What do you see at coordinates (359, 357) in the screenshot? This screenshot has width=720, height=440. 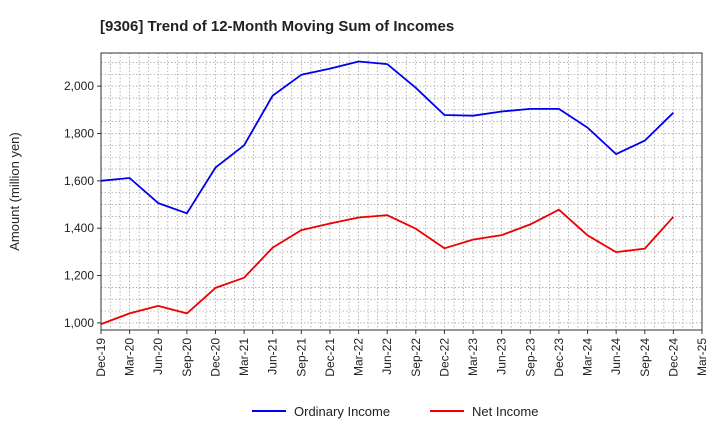 I see `x-tick-label: Mar-22` at bounding box center [359, 357].